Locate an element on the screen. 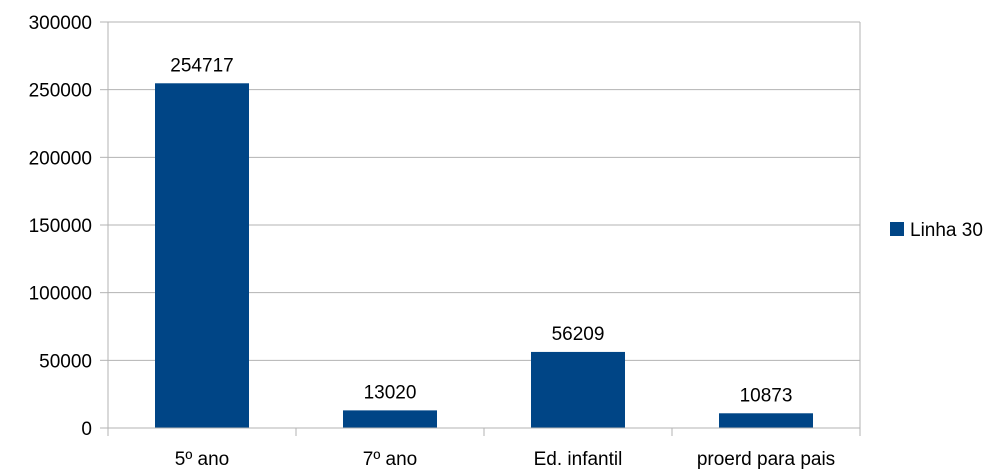 This screenshot has width=1008, height=470. data-label: 254717 is located at coordinates (201, 65).